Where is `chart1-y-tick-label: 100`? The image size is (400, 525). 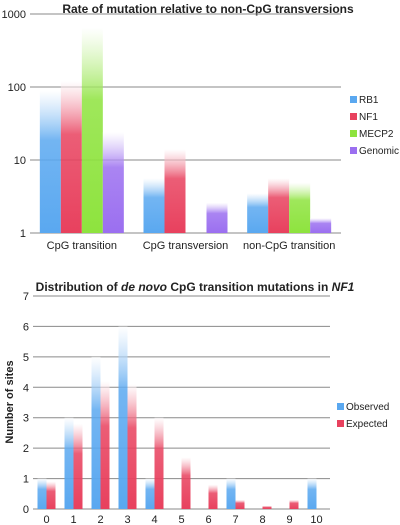 chart1-y-tick-label: 100 is located at coordinates (17, 88).